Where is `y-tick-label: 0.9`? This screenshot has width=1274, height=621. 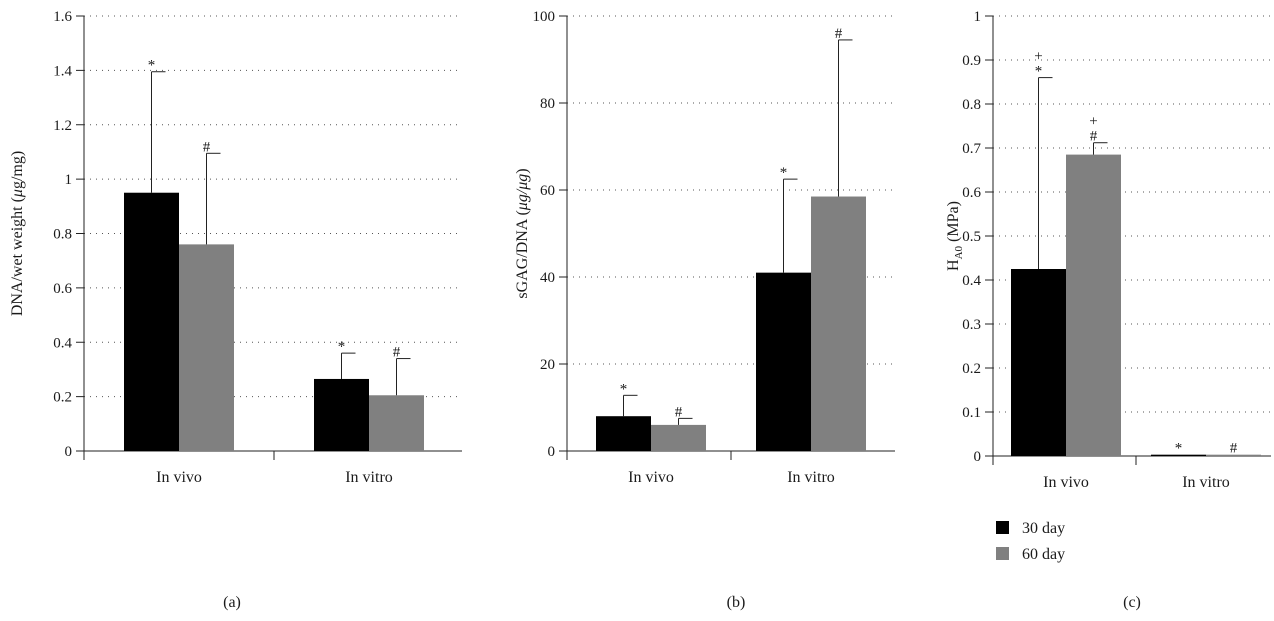 y-tick-label: 0.9 is located at coordinates (971, 61).